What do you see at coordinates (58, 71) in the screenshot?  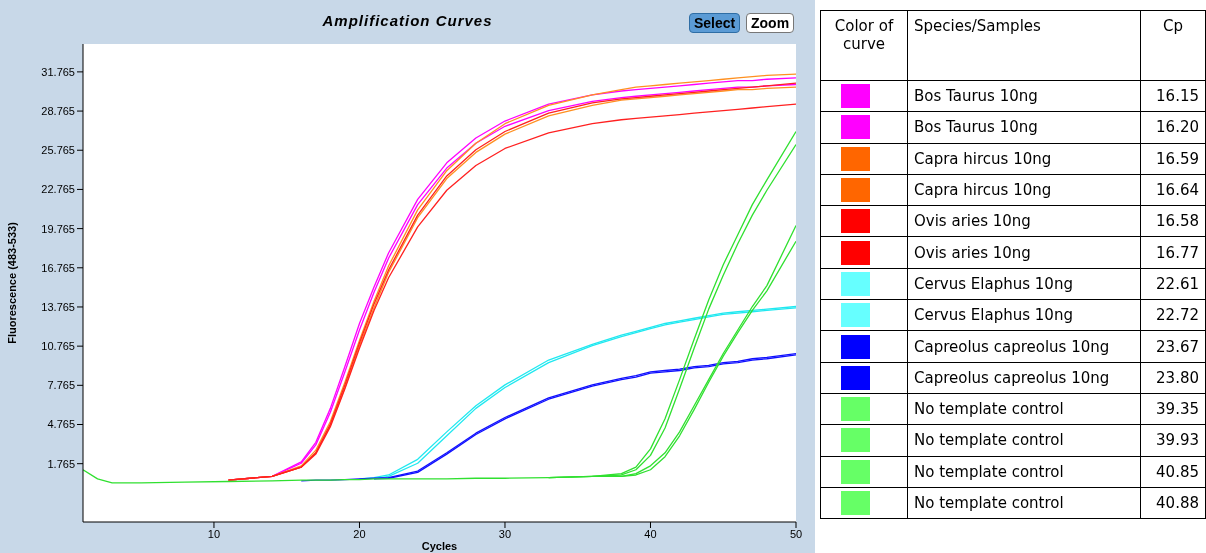 I see `y-tick-label: 31.765` at bounding box center [58, 71].